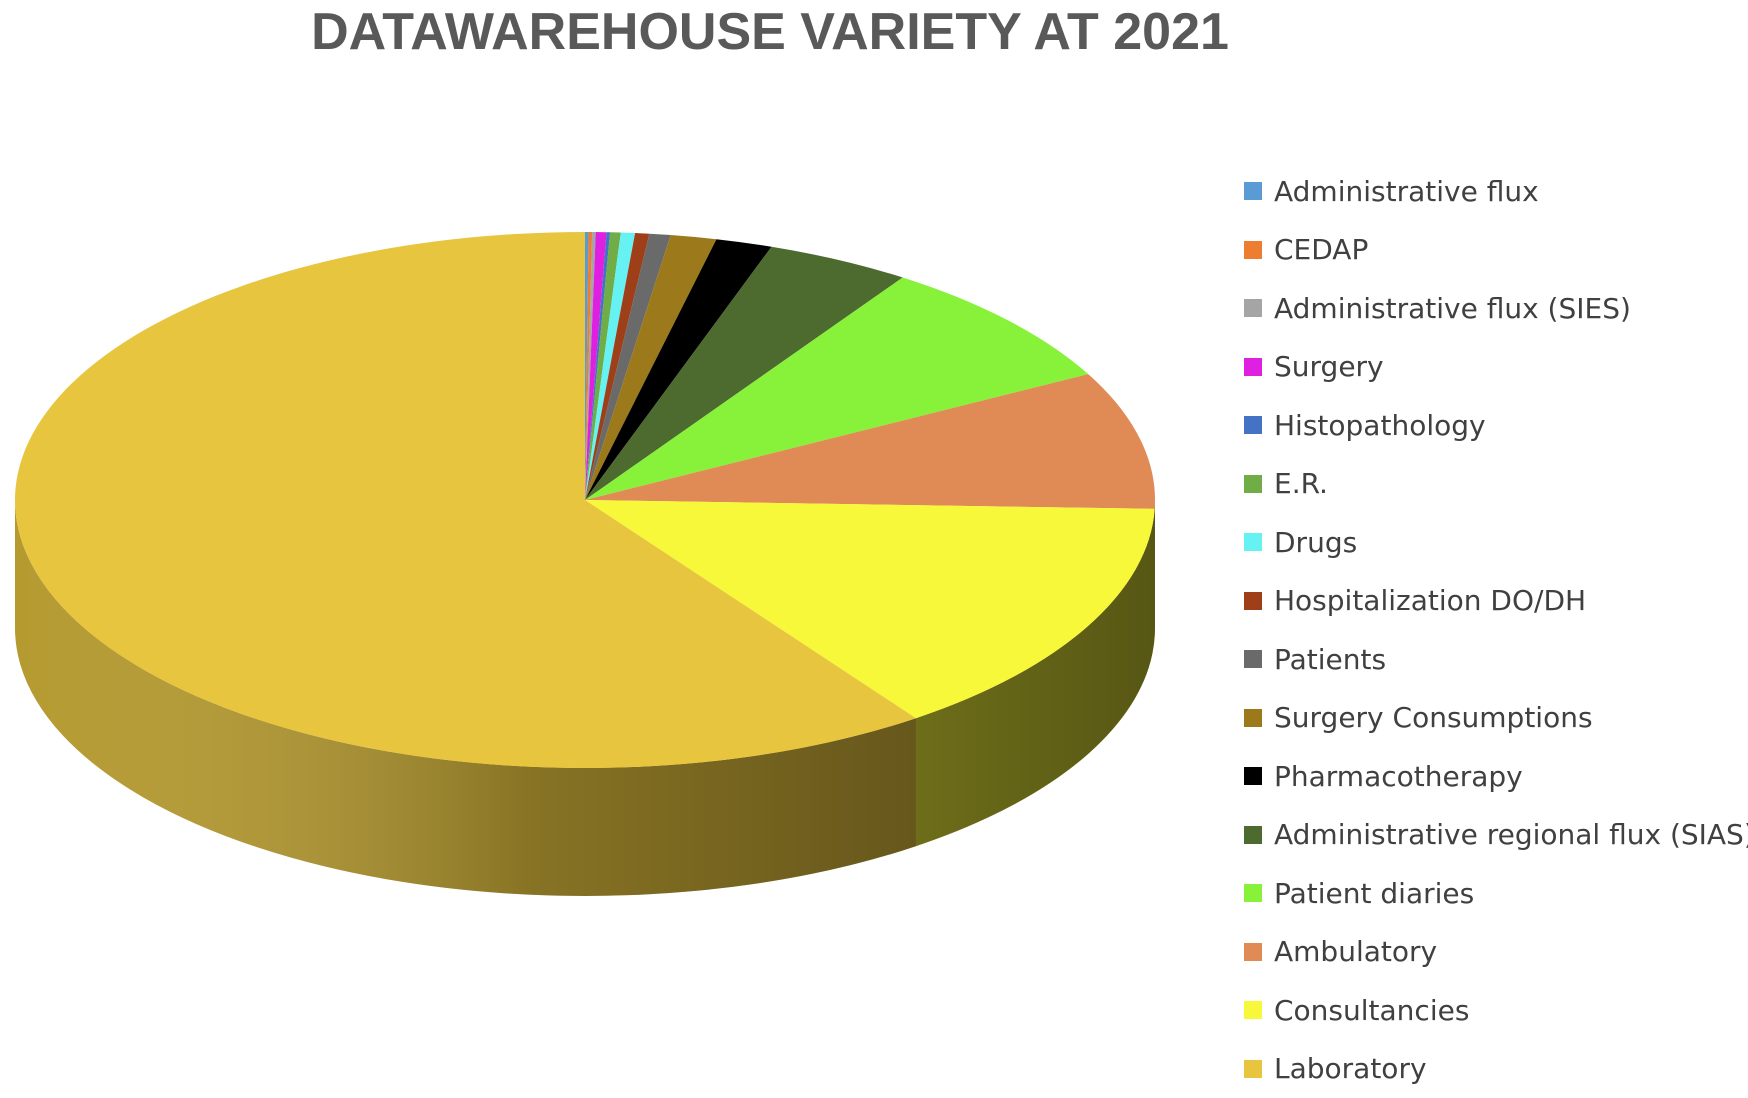 This screenshot has width=1748, height=1098. Describe the element at coordinates (1494, 1010) in the screenshot. I see `legend-item-consultancies: Consultancies` at that location.